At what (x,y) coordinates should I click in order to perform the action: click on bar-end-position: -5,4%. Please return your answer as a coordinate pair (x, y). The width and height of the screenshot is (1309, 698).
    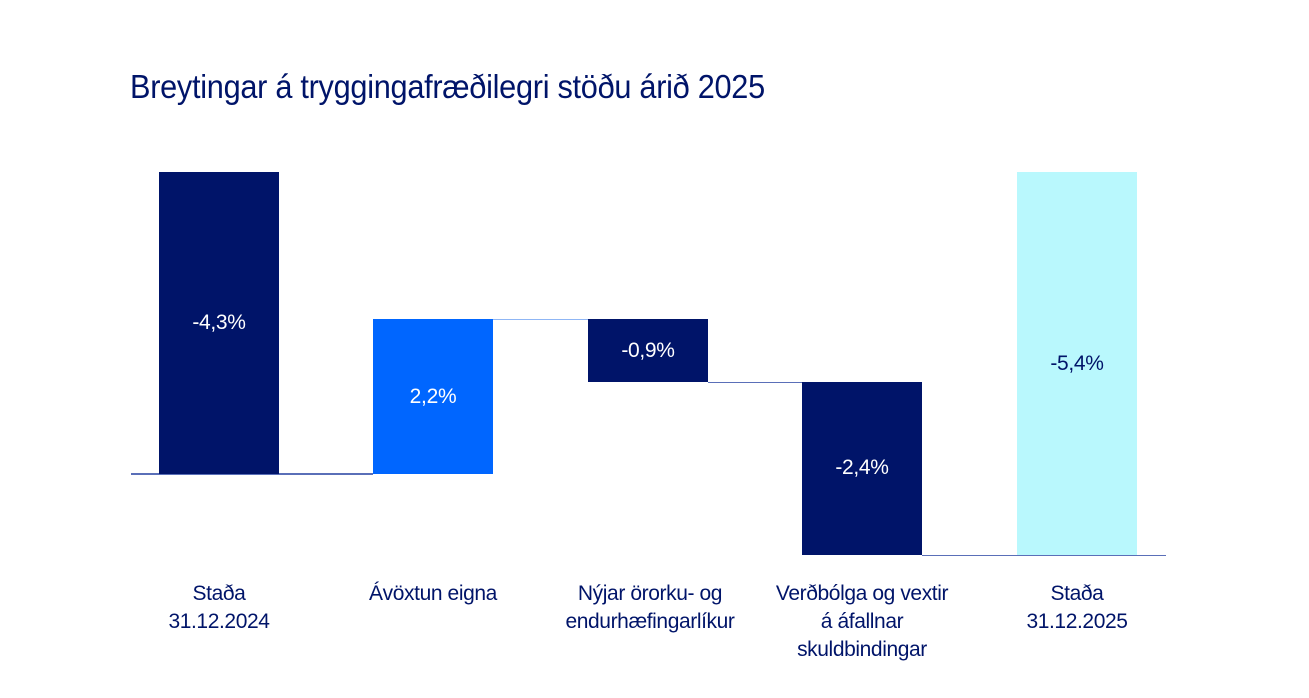
    Looking at the image, I should click on (1077, 363).